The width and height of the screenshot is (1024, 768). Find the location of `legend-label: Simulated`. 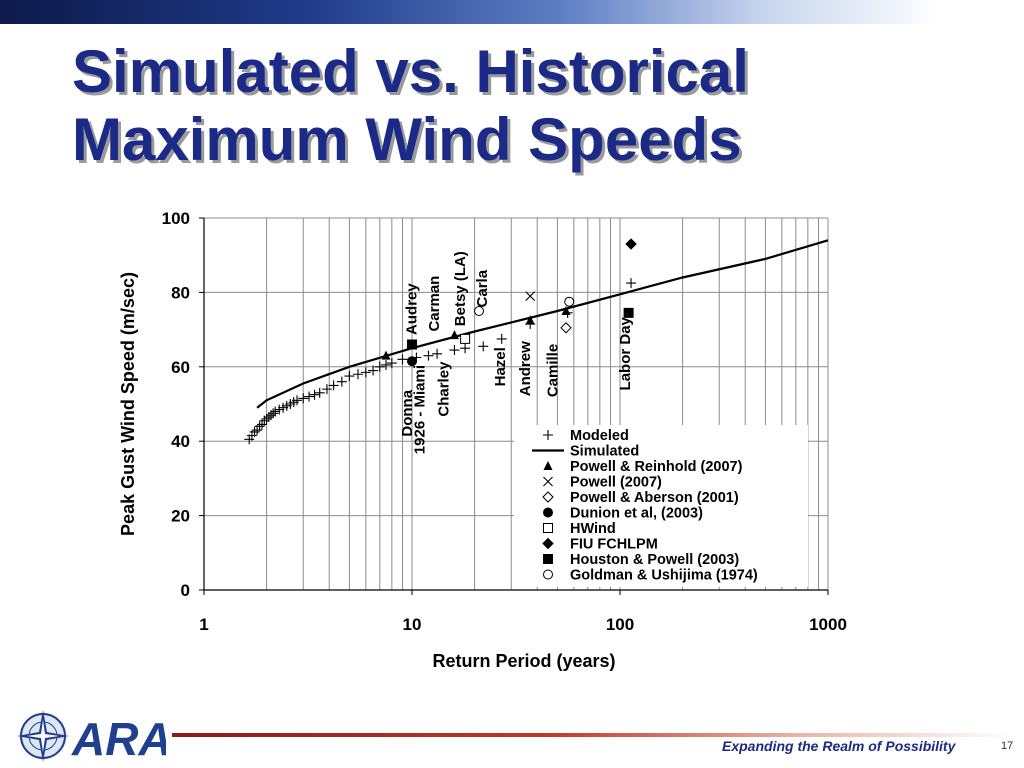

legend-label: Simulated is located at coordinates (604, 452).